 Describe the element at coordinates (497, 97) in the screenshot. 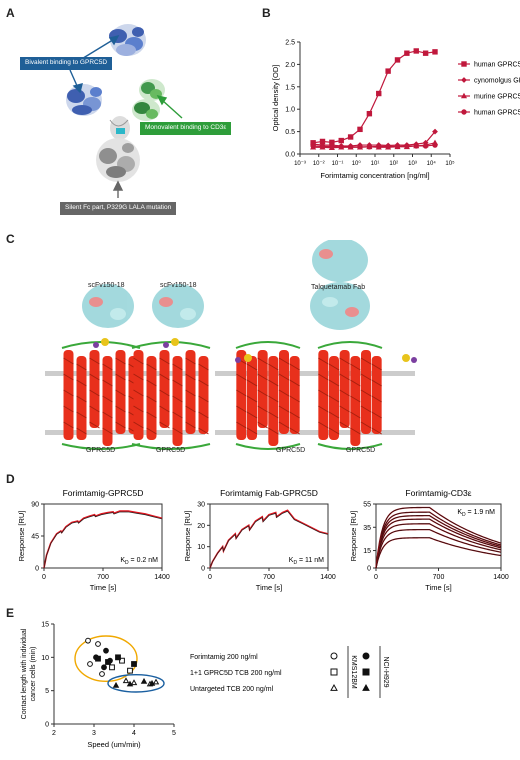

I see `b-legend-label: murine GPRC5D` at that location.